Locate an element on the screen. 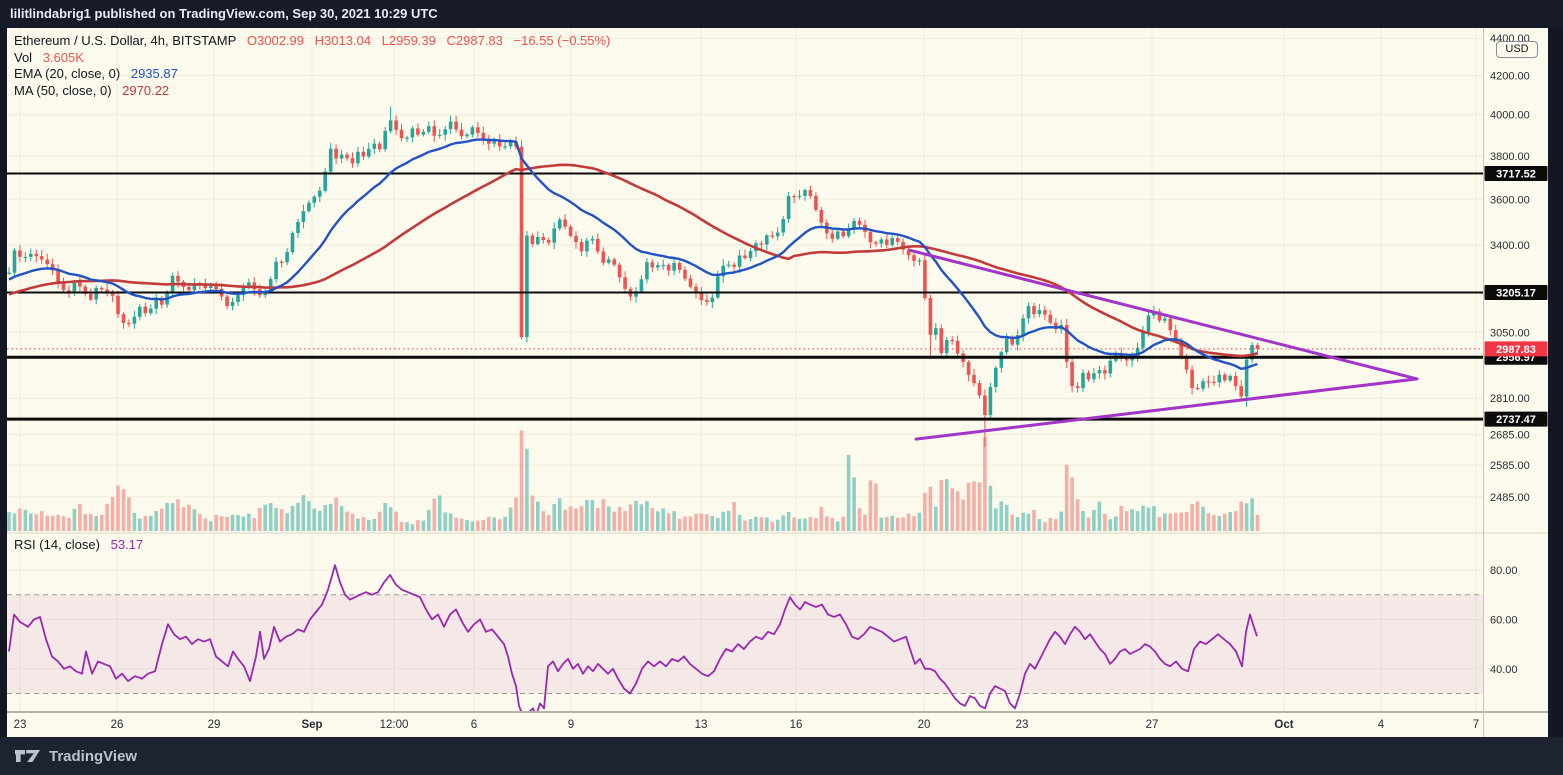  time-tick-label: Sep is located at coordinates (311, 725).